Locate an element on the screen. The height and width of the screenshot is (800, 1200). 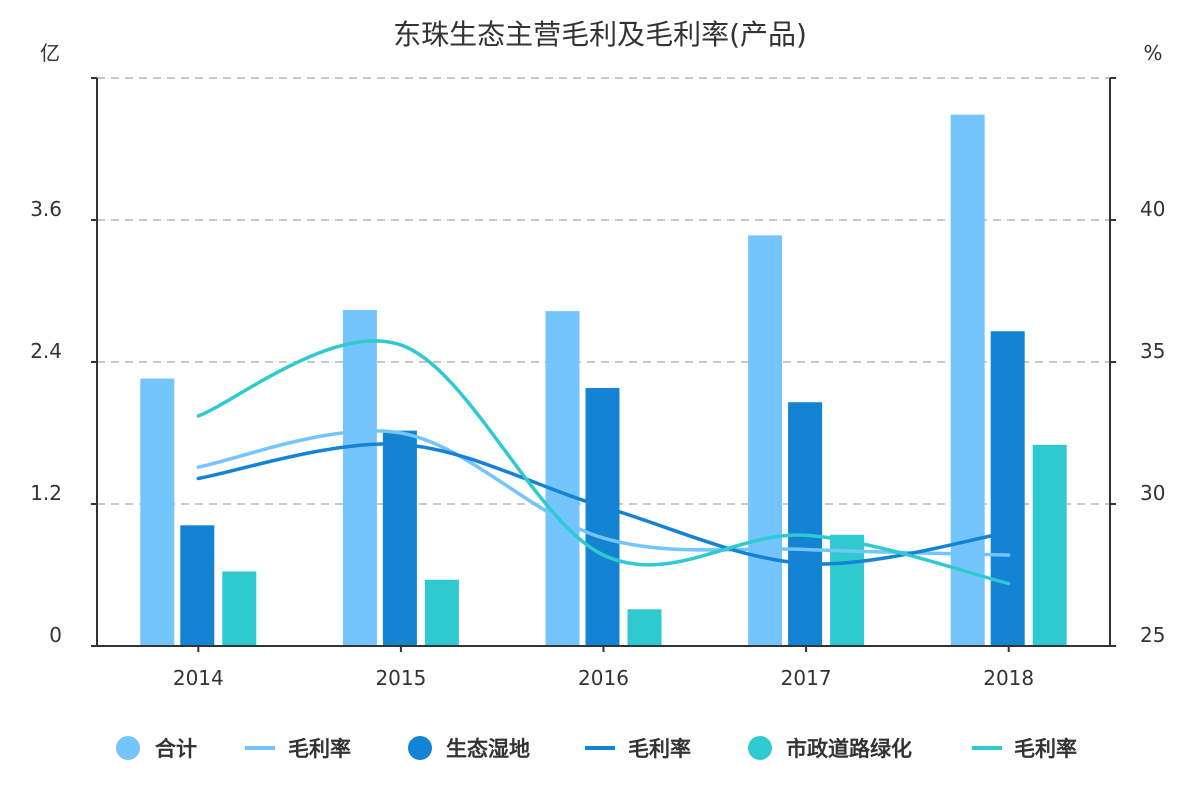
legend-item-4: 市政道路绿化 is located at coordinates (830, 748).